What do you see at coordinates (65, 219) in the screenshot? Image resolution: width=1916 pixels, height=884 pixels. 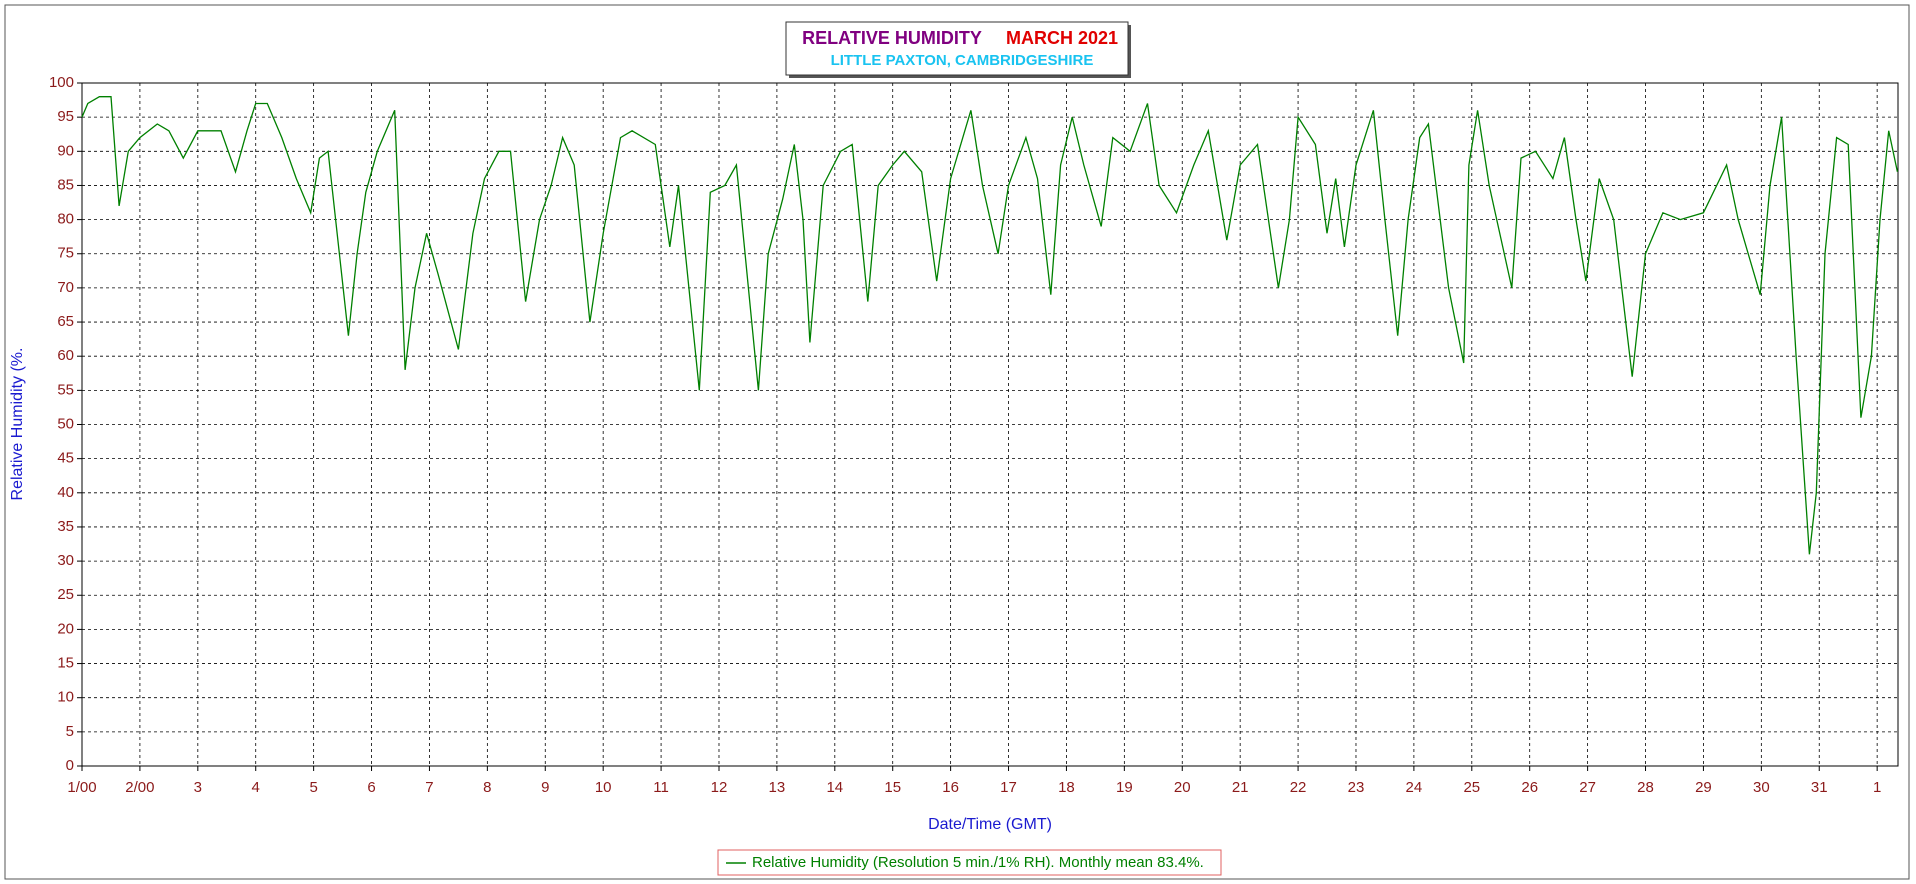 I see `y-tick-label: 80` at bounding box center [65, 219].